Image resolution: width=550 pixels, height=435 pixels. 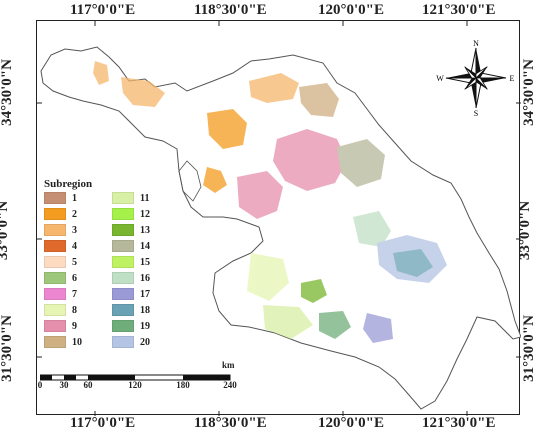 What do you see at coordinates (528, 348) in the screenshot?
I see `coord-right-31-30: 31°30'0"N` at bounding box center [528, 348].